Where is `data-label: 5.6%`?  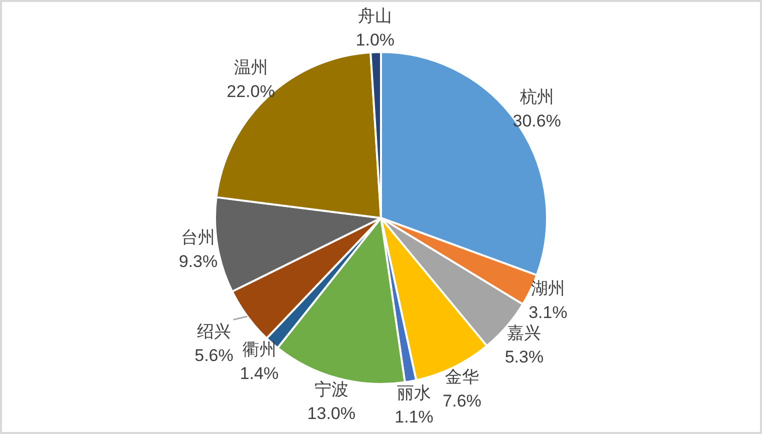
data-label: 5.6% is located at coordinates (214, 356).